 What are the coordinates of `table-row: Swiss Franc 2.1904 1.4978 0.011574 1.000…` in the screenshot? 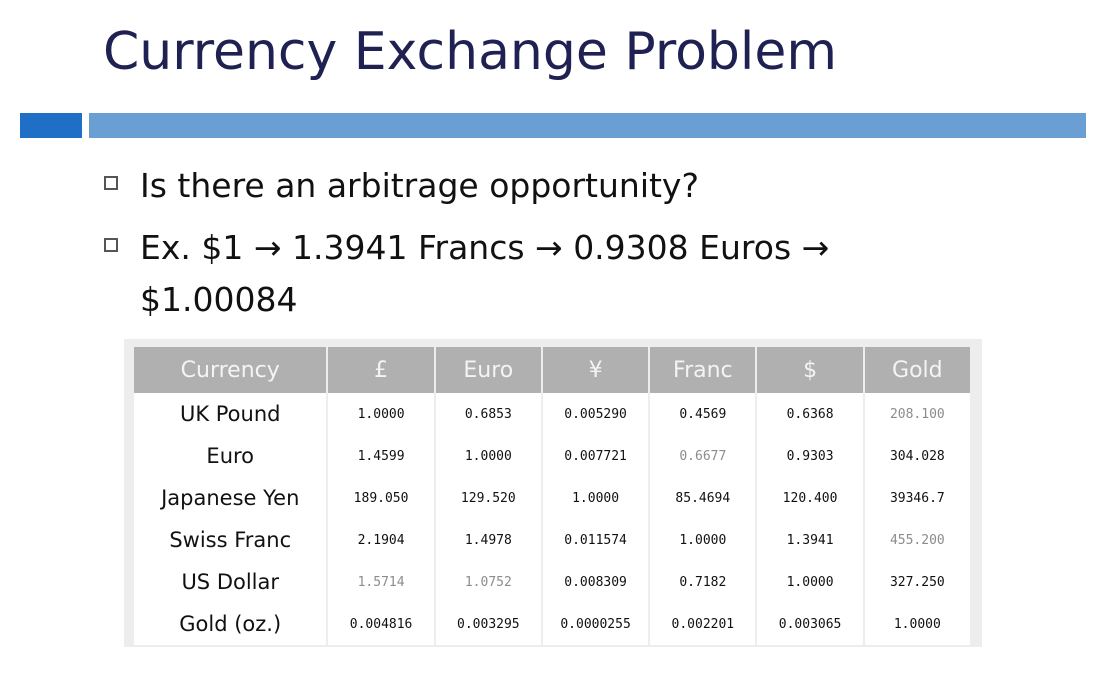 It's located at (552, 540).